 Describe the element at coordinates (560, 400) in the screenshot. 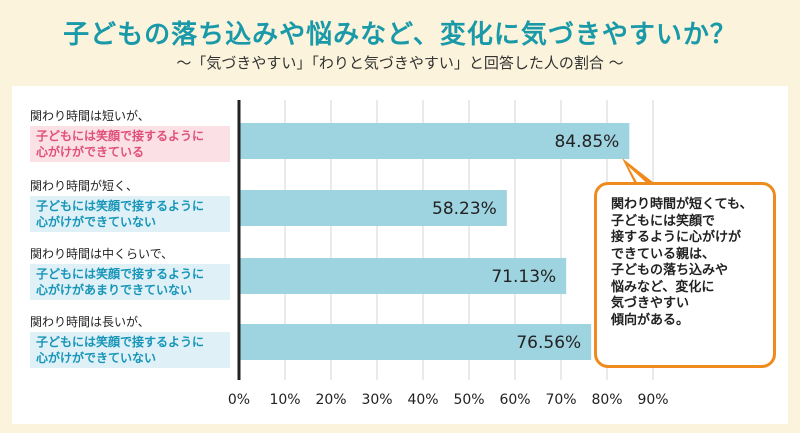

I see `x-tick-label-7: 70%` at that location.